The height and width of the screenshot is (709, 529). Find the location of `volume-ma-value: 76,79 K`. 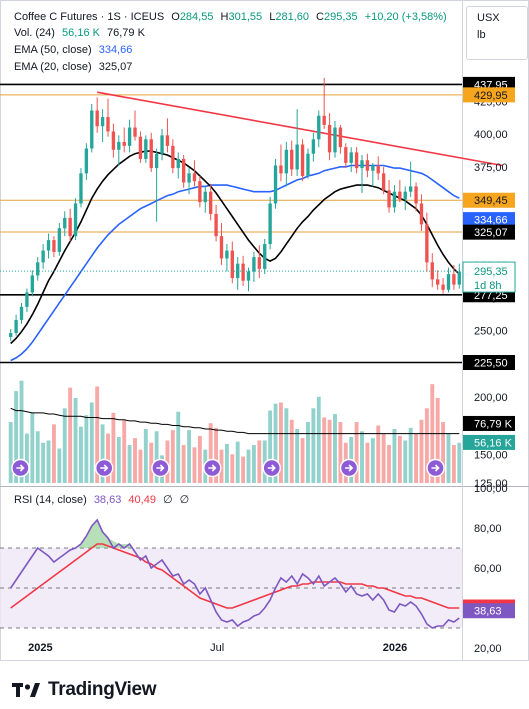

volume-ma-value: 76,79 K is located at coordinates (126, 33).